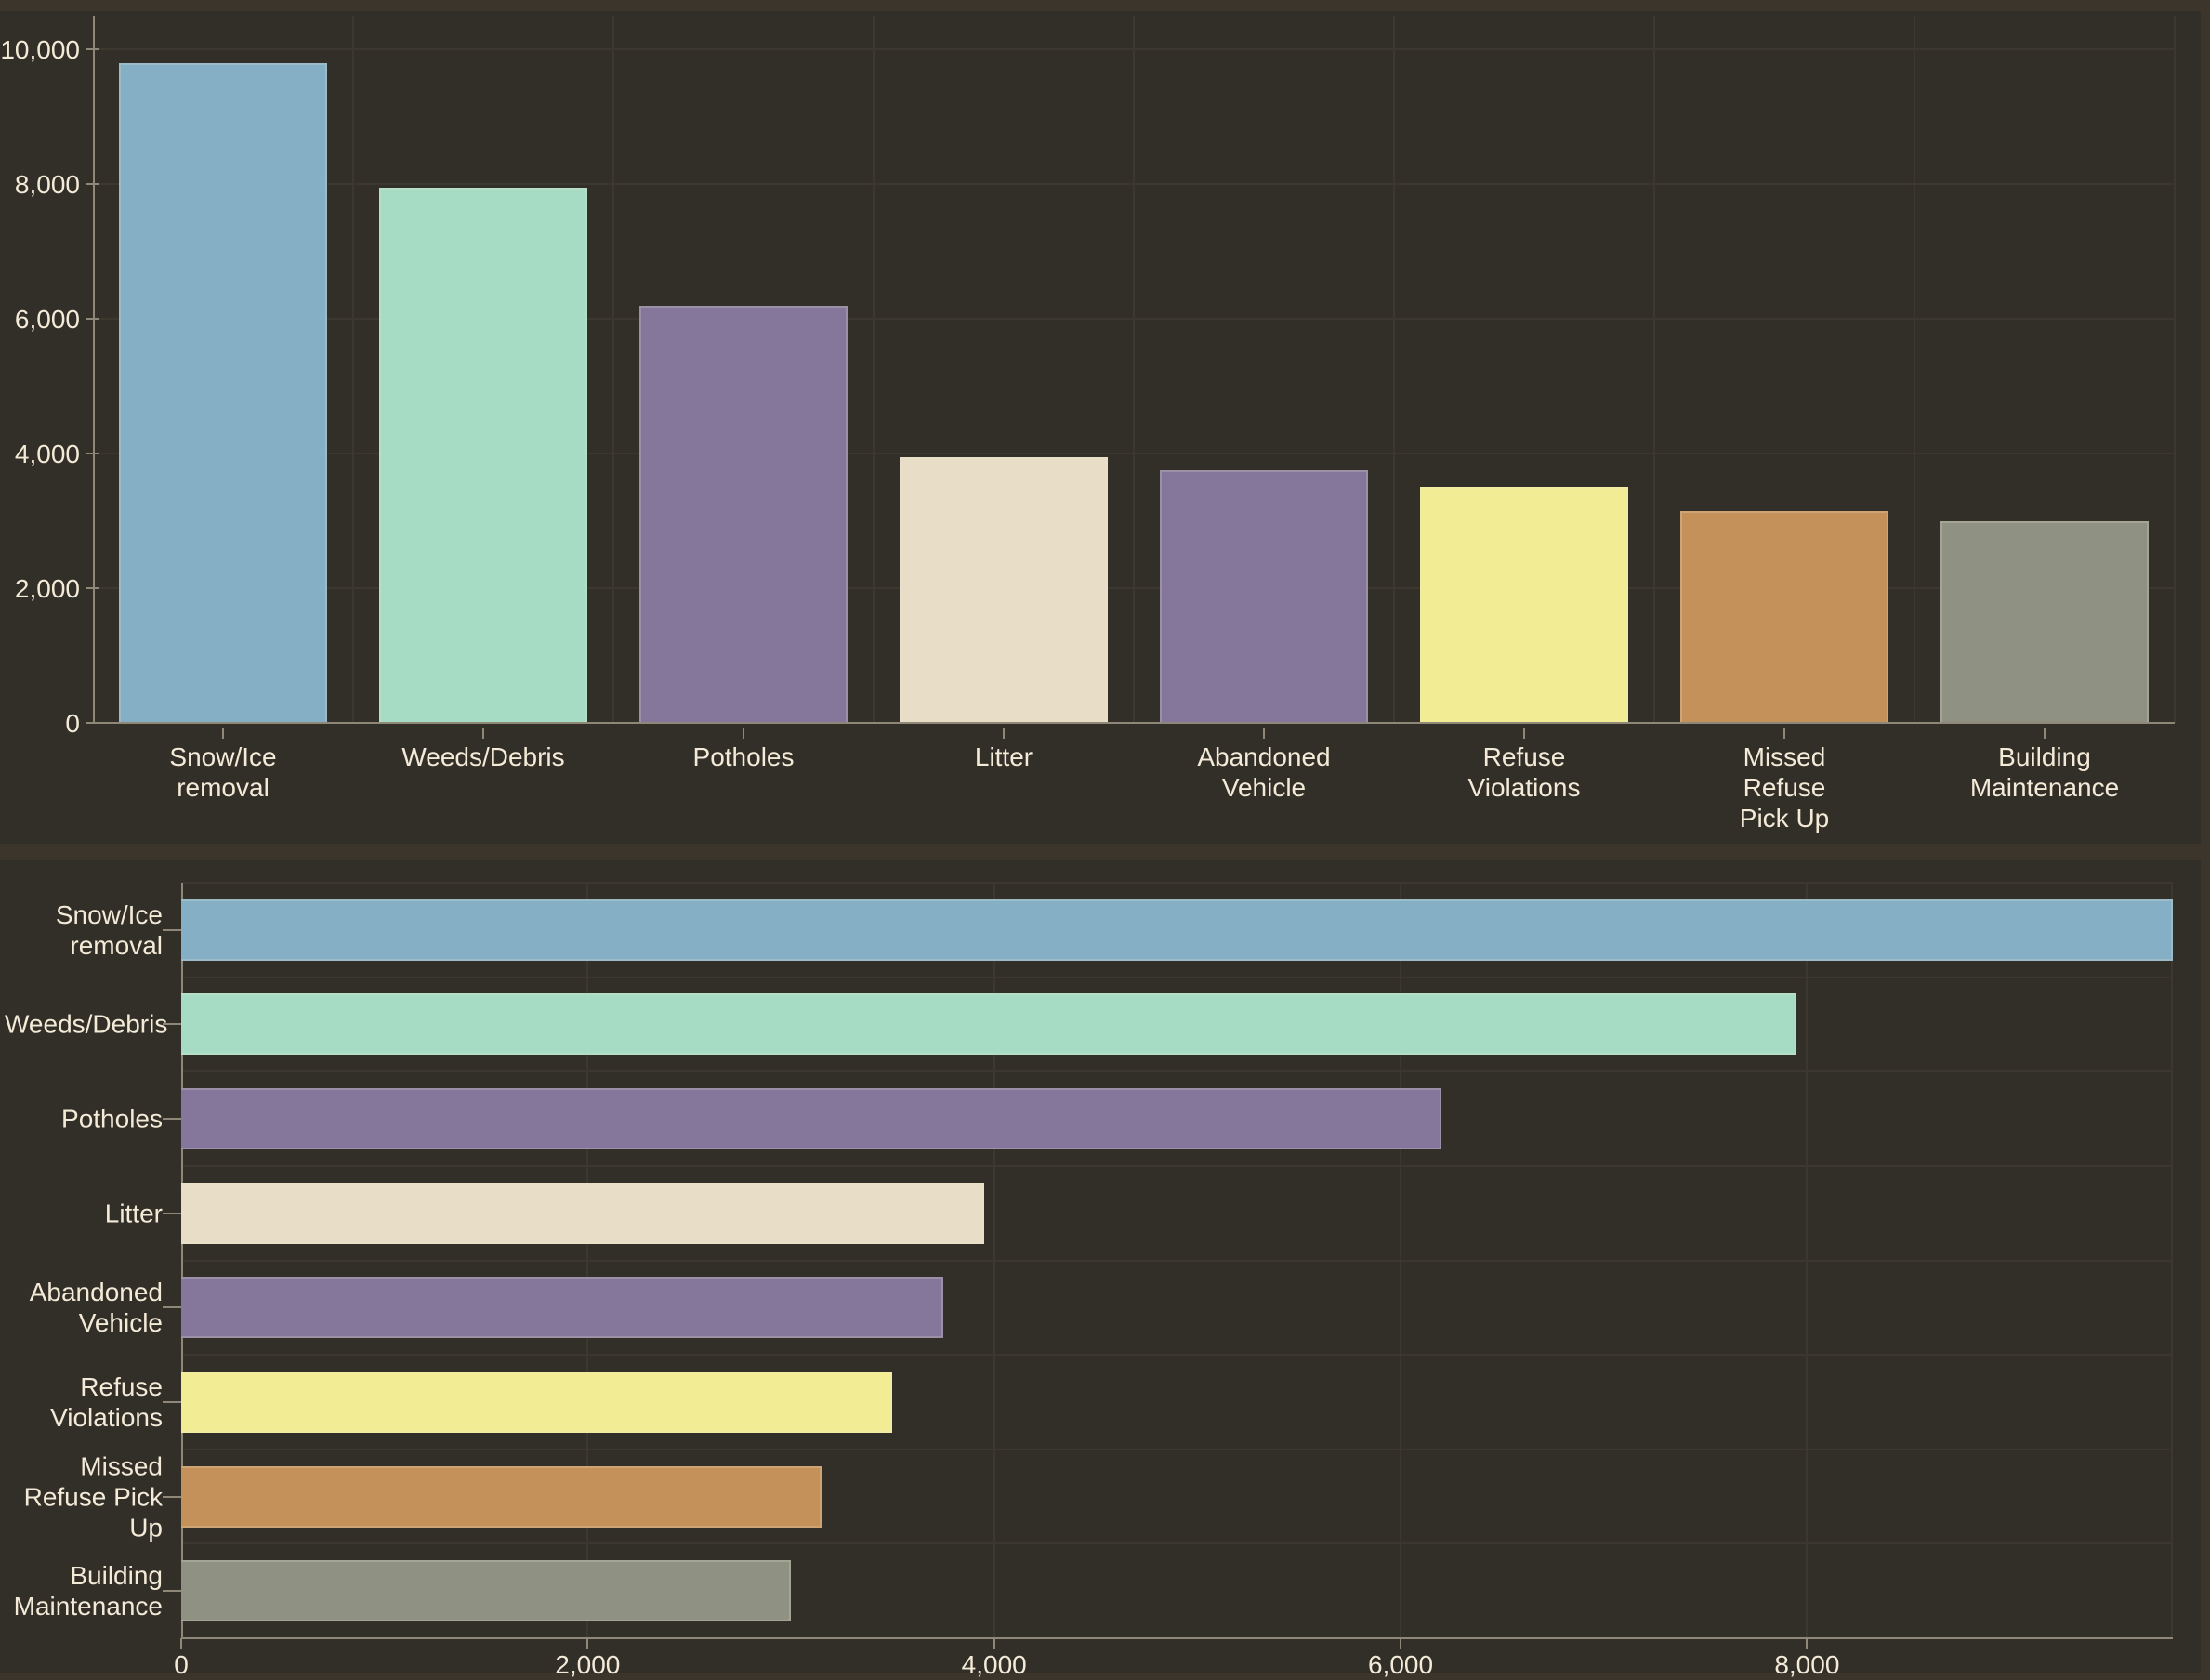 This screenshot has height=1680, width=2210. I want to click on top-bar-building-maintenance, so click(2044, 621).